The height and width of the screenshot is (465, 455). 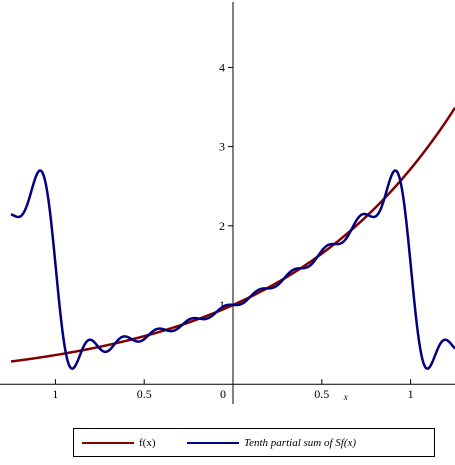 What do you see at coordinates (222, 147) in the screenshot?
I see `y-tick-label: 3` at bounding box center [222, 147].